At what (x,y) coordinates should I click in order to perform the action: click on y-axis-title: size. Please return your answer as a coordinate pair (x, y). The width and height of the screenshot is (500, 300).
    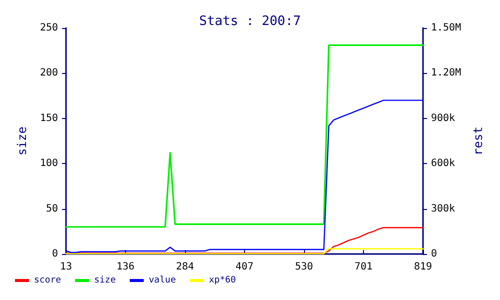
    Looking at the image, I should click on (22, 141).